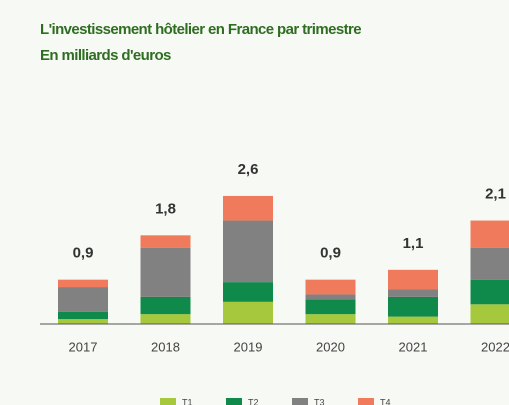 This screenshot has width=509, height=405. What do you see at coordinates (187, 401) in the screenshot?
I see `legend-label: T1` at bounding box center [187, 401].